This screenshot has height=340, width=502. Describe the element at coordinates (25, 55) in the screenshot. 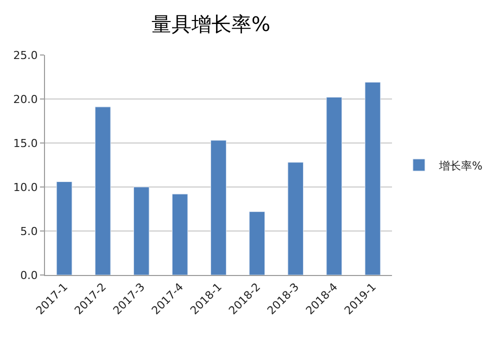

I see `y-tick-label: 25.0` at that location.